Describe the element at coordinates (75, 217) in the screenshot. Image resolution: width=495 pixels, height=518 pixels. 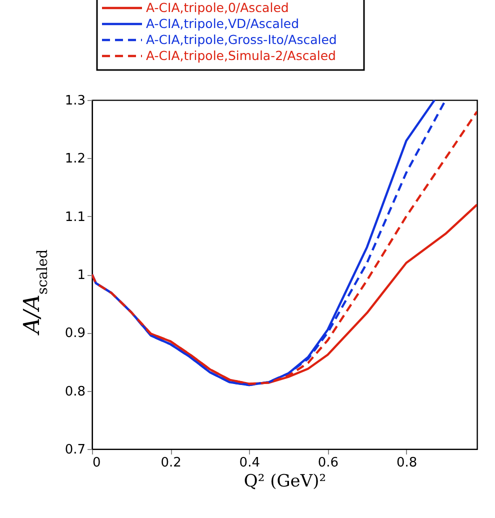
I see `y-tick-label: 1.1` at that location.